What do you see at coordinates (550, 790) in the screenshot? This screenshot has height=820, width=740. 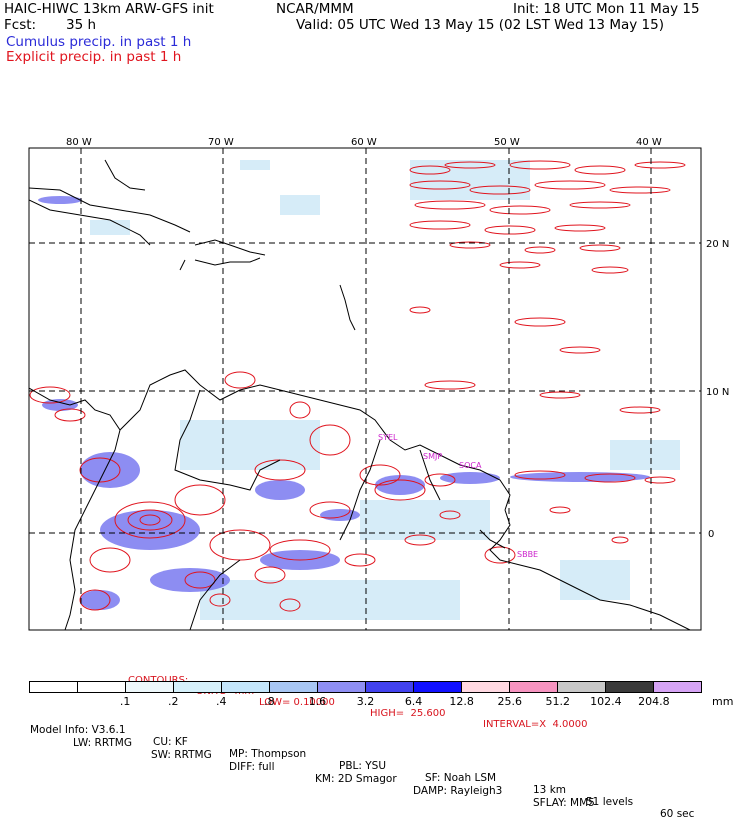 I see `grid-resolution: 13 km` at bounding box center [550, 790].